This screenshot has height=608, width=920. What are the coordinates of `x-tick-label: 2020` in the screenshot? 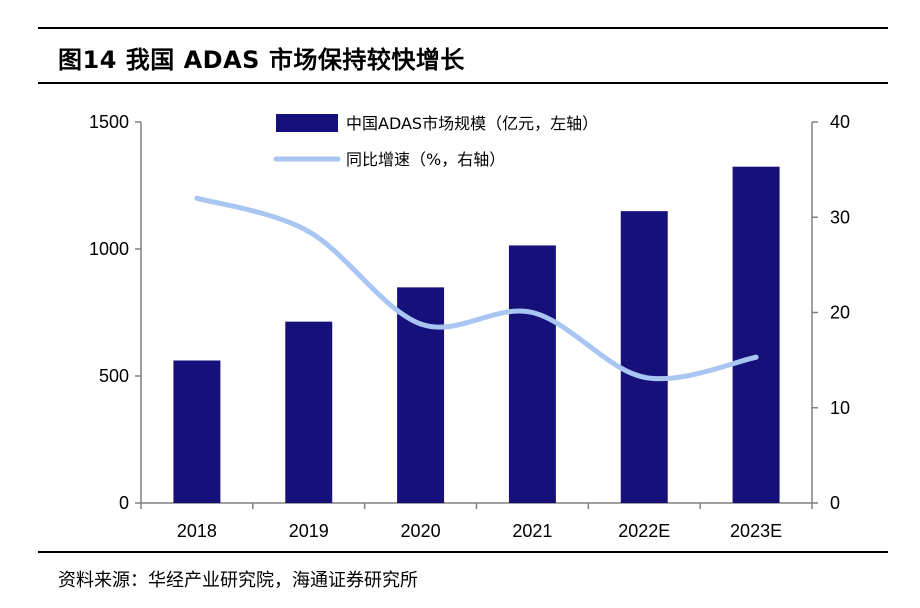 It's located at (421, 531).